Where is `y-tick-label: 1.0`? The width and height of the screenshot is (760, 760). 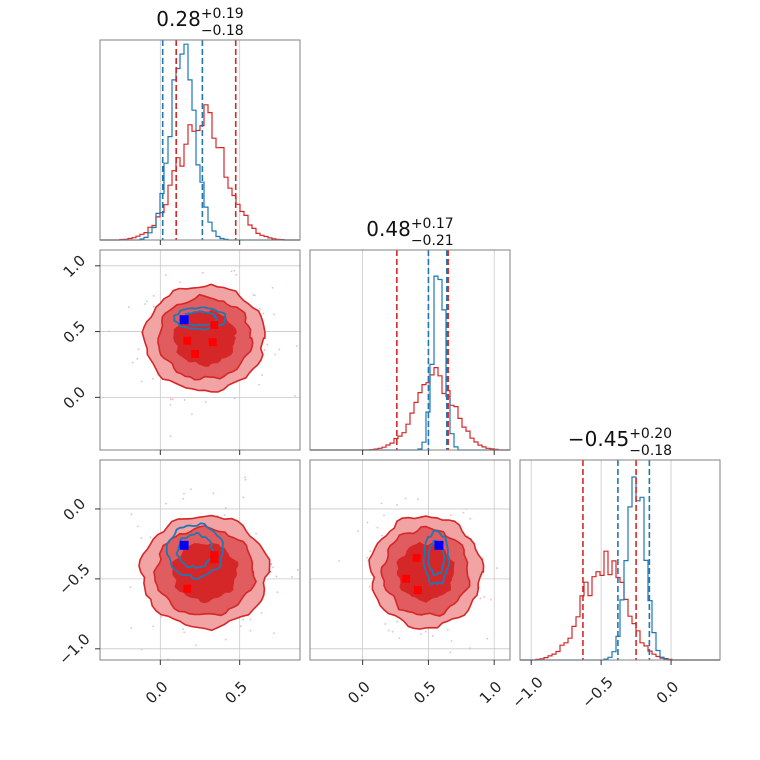
y-tick-label: 1.0 is located at coordinates (75, 266).